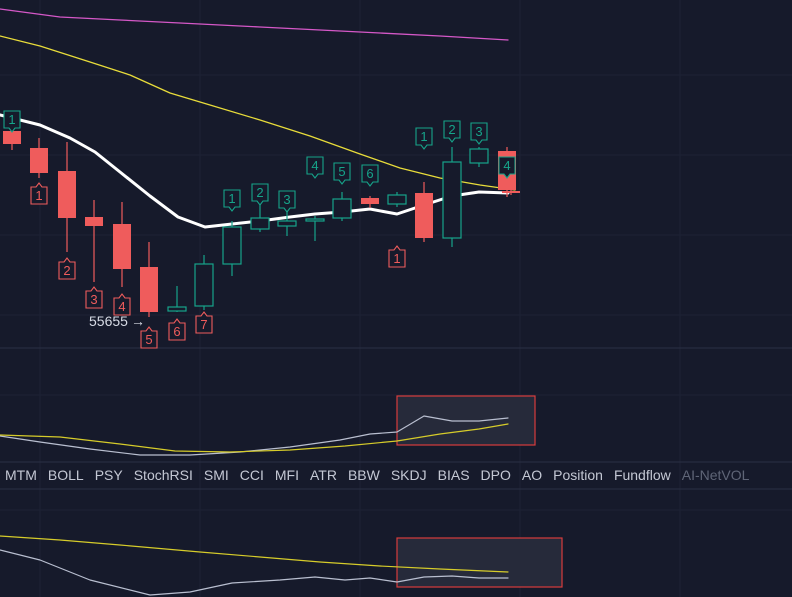 This screenshot has width=792, height=597. Describe the element at coordinates (408, 475) in the screenshot. I see `tab-skdj: SKDJ` at that location.